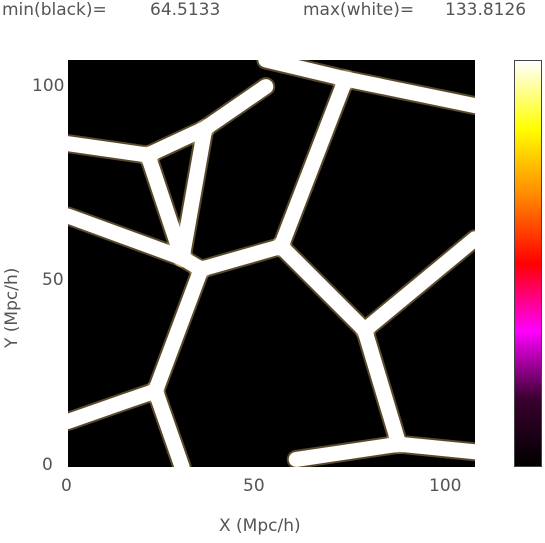 Image resolution: width=545 pixels, height=543 pixels. I want to click on x-tick-50: 50, so click(254, 486).